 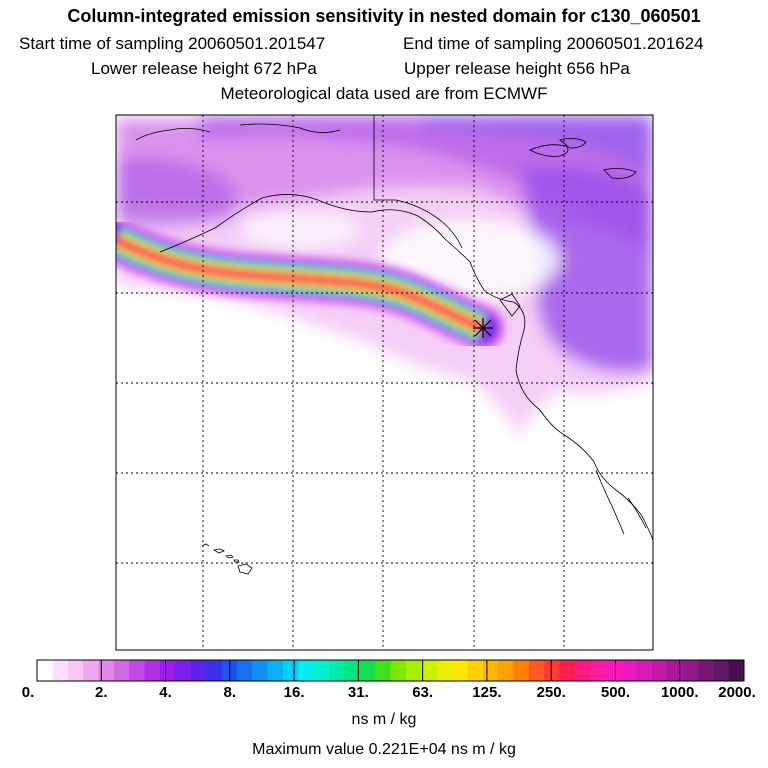 What do you see at coordinates (615, 692) in the screenshot?
I see `colorbar-tick-label: 500.` at bounding box center [615, 692].